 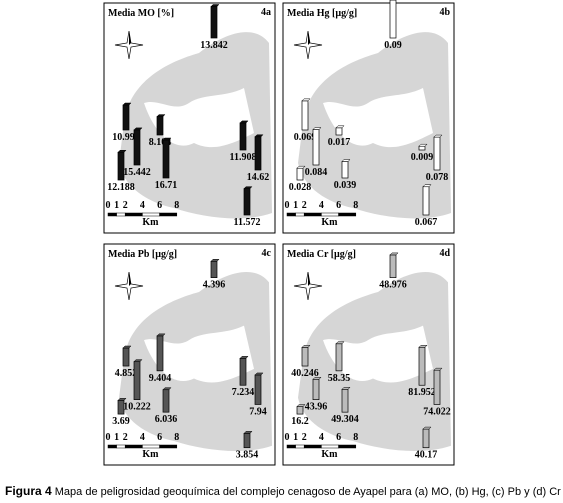 I want to click on value-label: 74.022, so click(x=437, y=411).